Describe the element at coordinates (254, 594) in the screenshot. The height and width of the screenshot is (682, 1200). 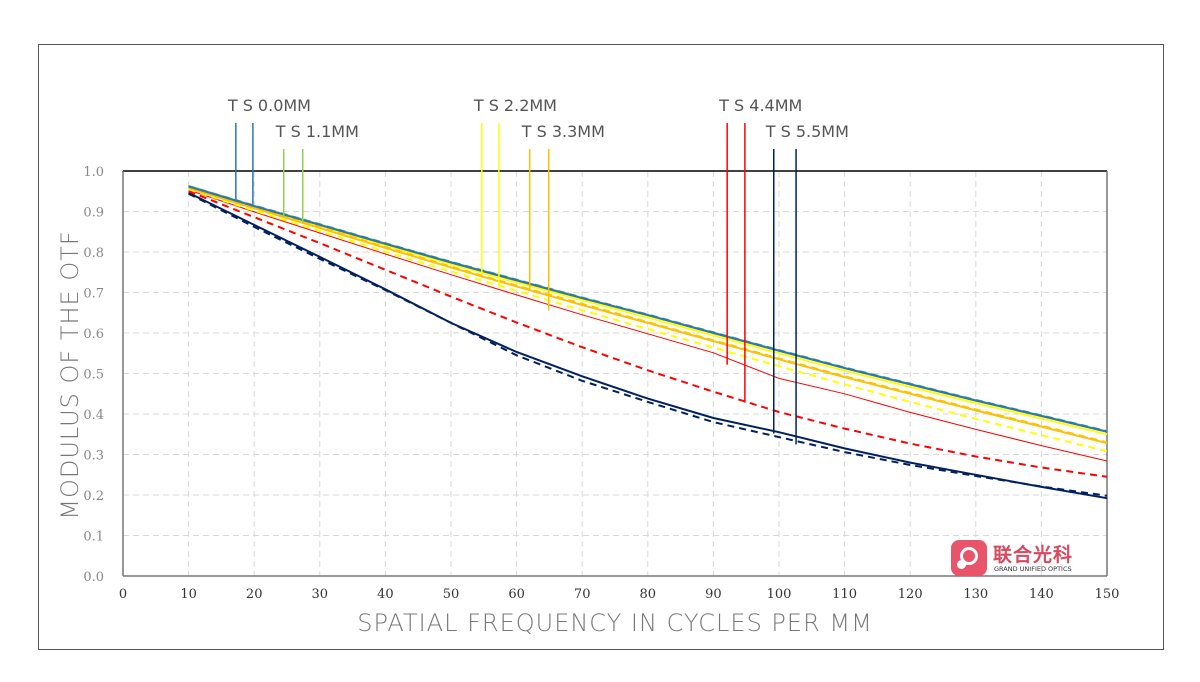
I see `x-tick-label: 20` at that location.